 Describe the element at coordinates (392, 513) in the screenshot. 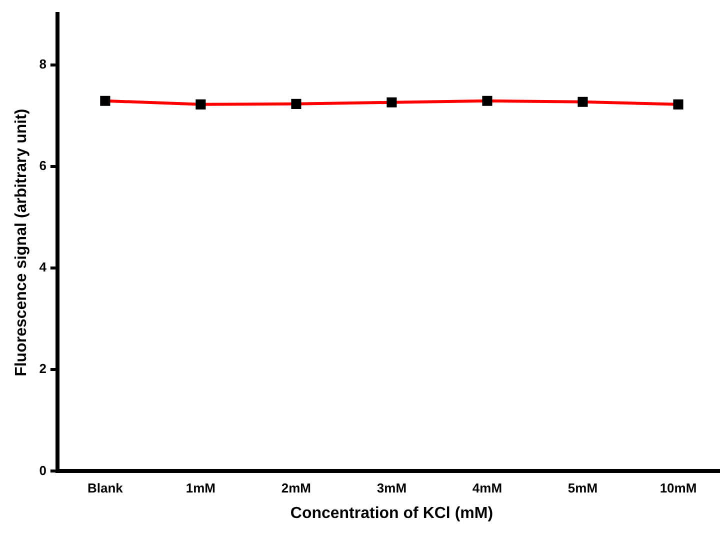

I see `x-axis-title: Concentration of KCl (mM)` at that location.